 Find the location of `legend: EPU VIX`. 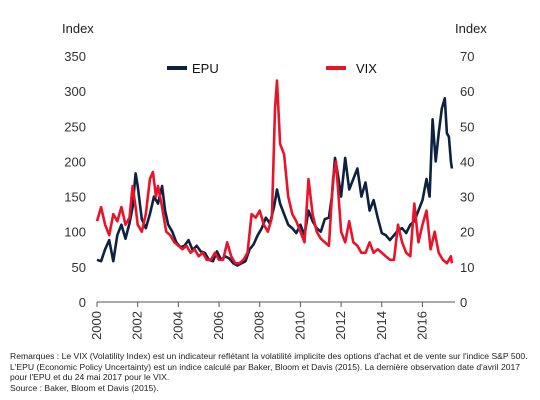

legend: EPU VIX is located at coordinates (272, 68).